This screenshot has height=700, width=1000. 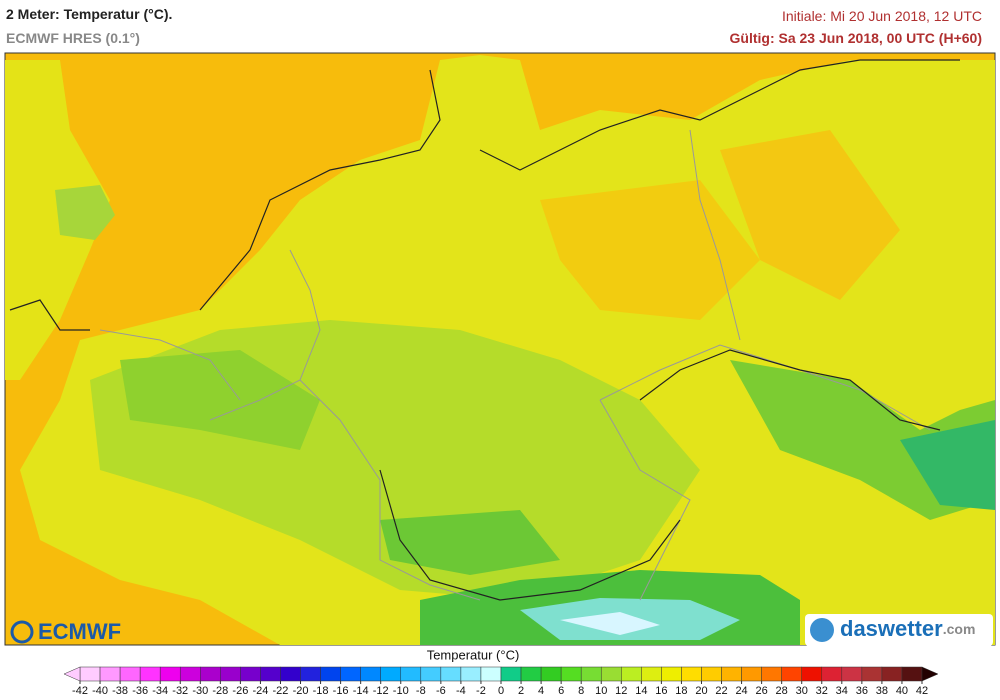 I want to click on colorbar-tick-label: -12, so click(x=381, y=691).